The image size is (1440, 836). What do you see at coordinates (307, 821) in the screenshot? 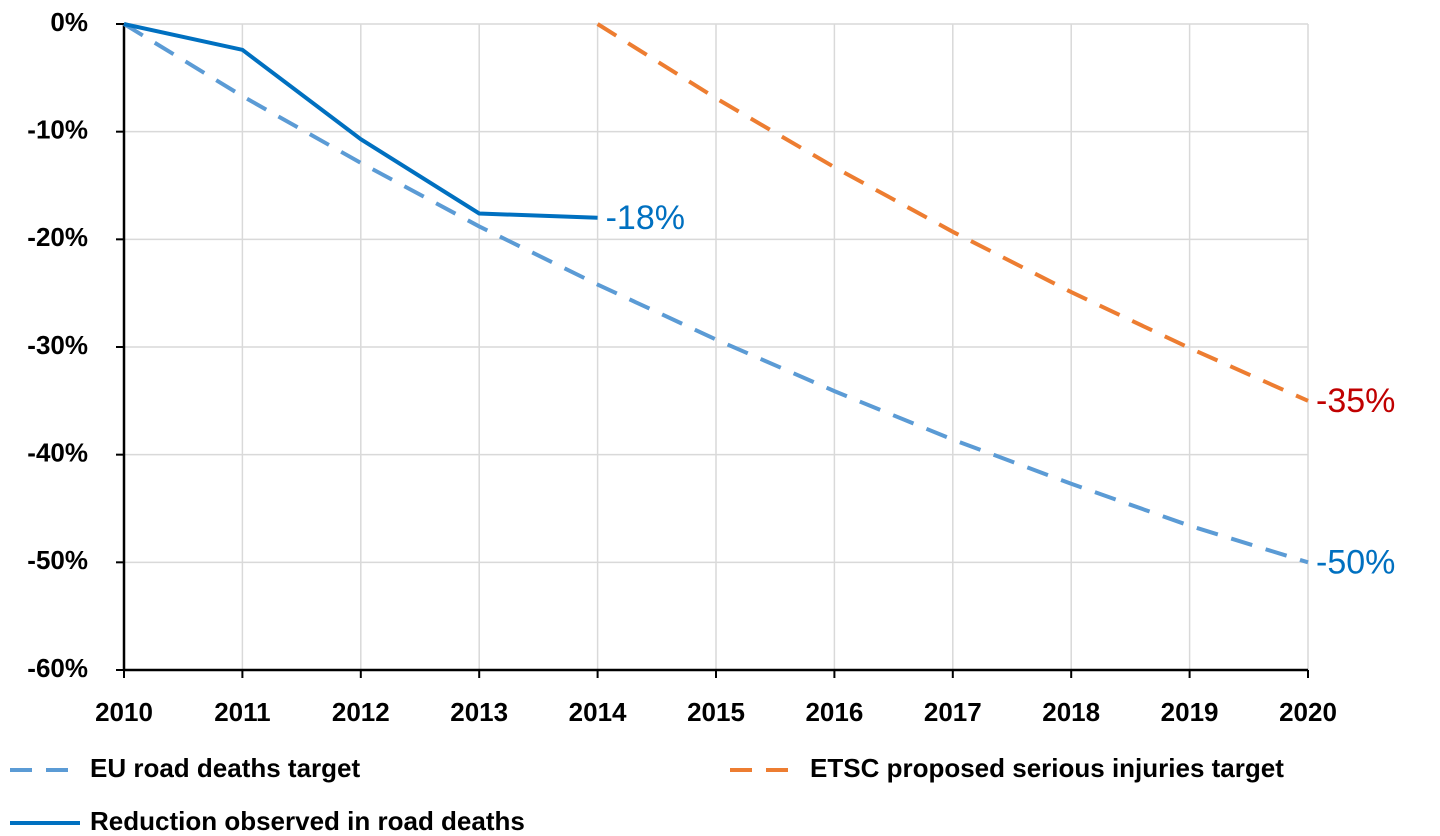
I see `legend-label: Reduction observed in road deaths` at bounding box center [307, 821].